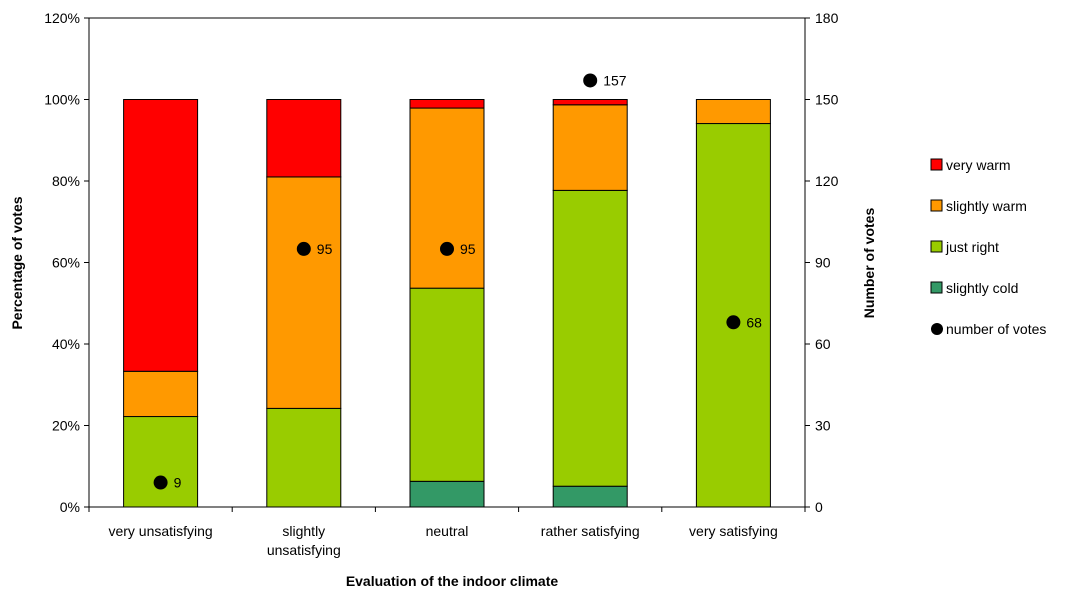  I want to click on vote-label: 68, so click(754, 322).